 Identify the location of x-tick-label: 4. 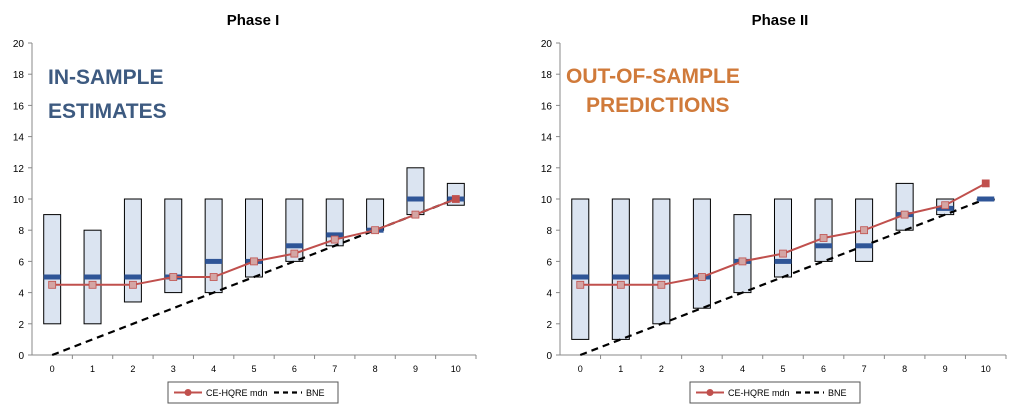
(213, 369).